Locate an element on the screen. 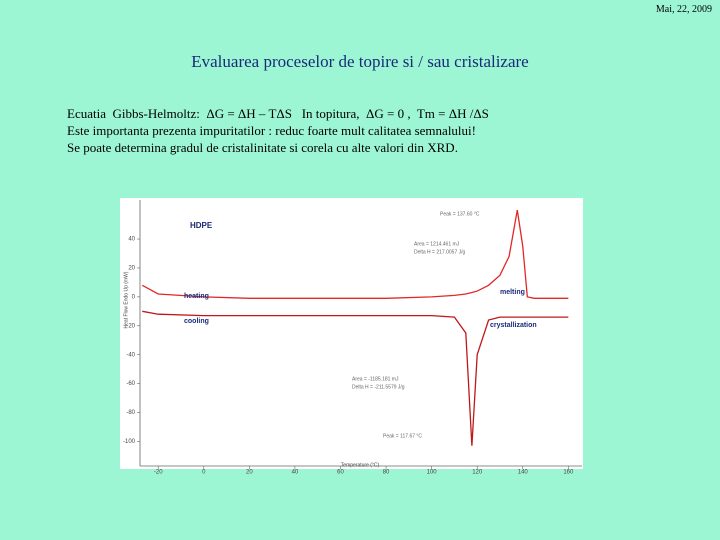 The width and height of the screenshot is (720, 540). series-label: heating is located at coordinates (196, 296).